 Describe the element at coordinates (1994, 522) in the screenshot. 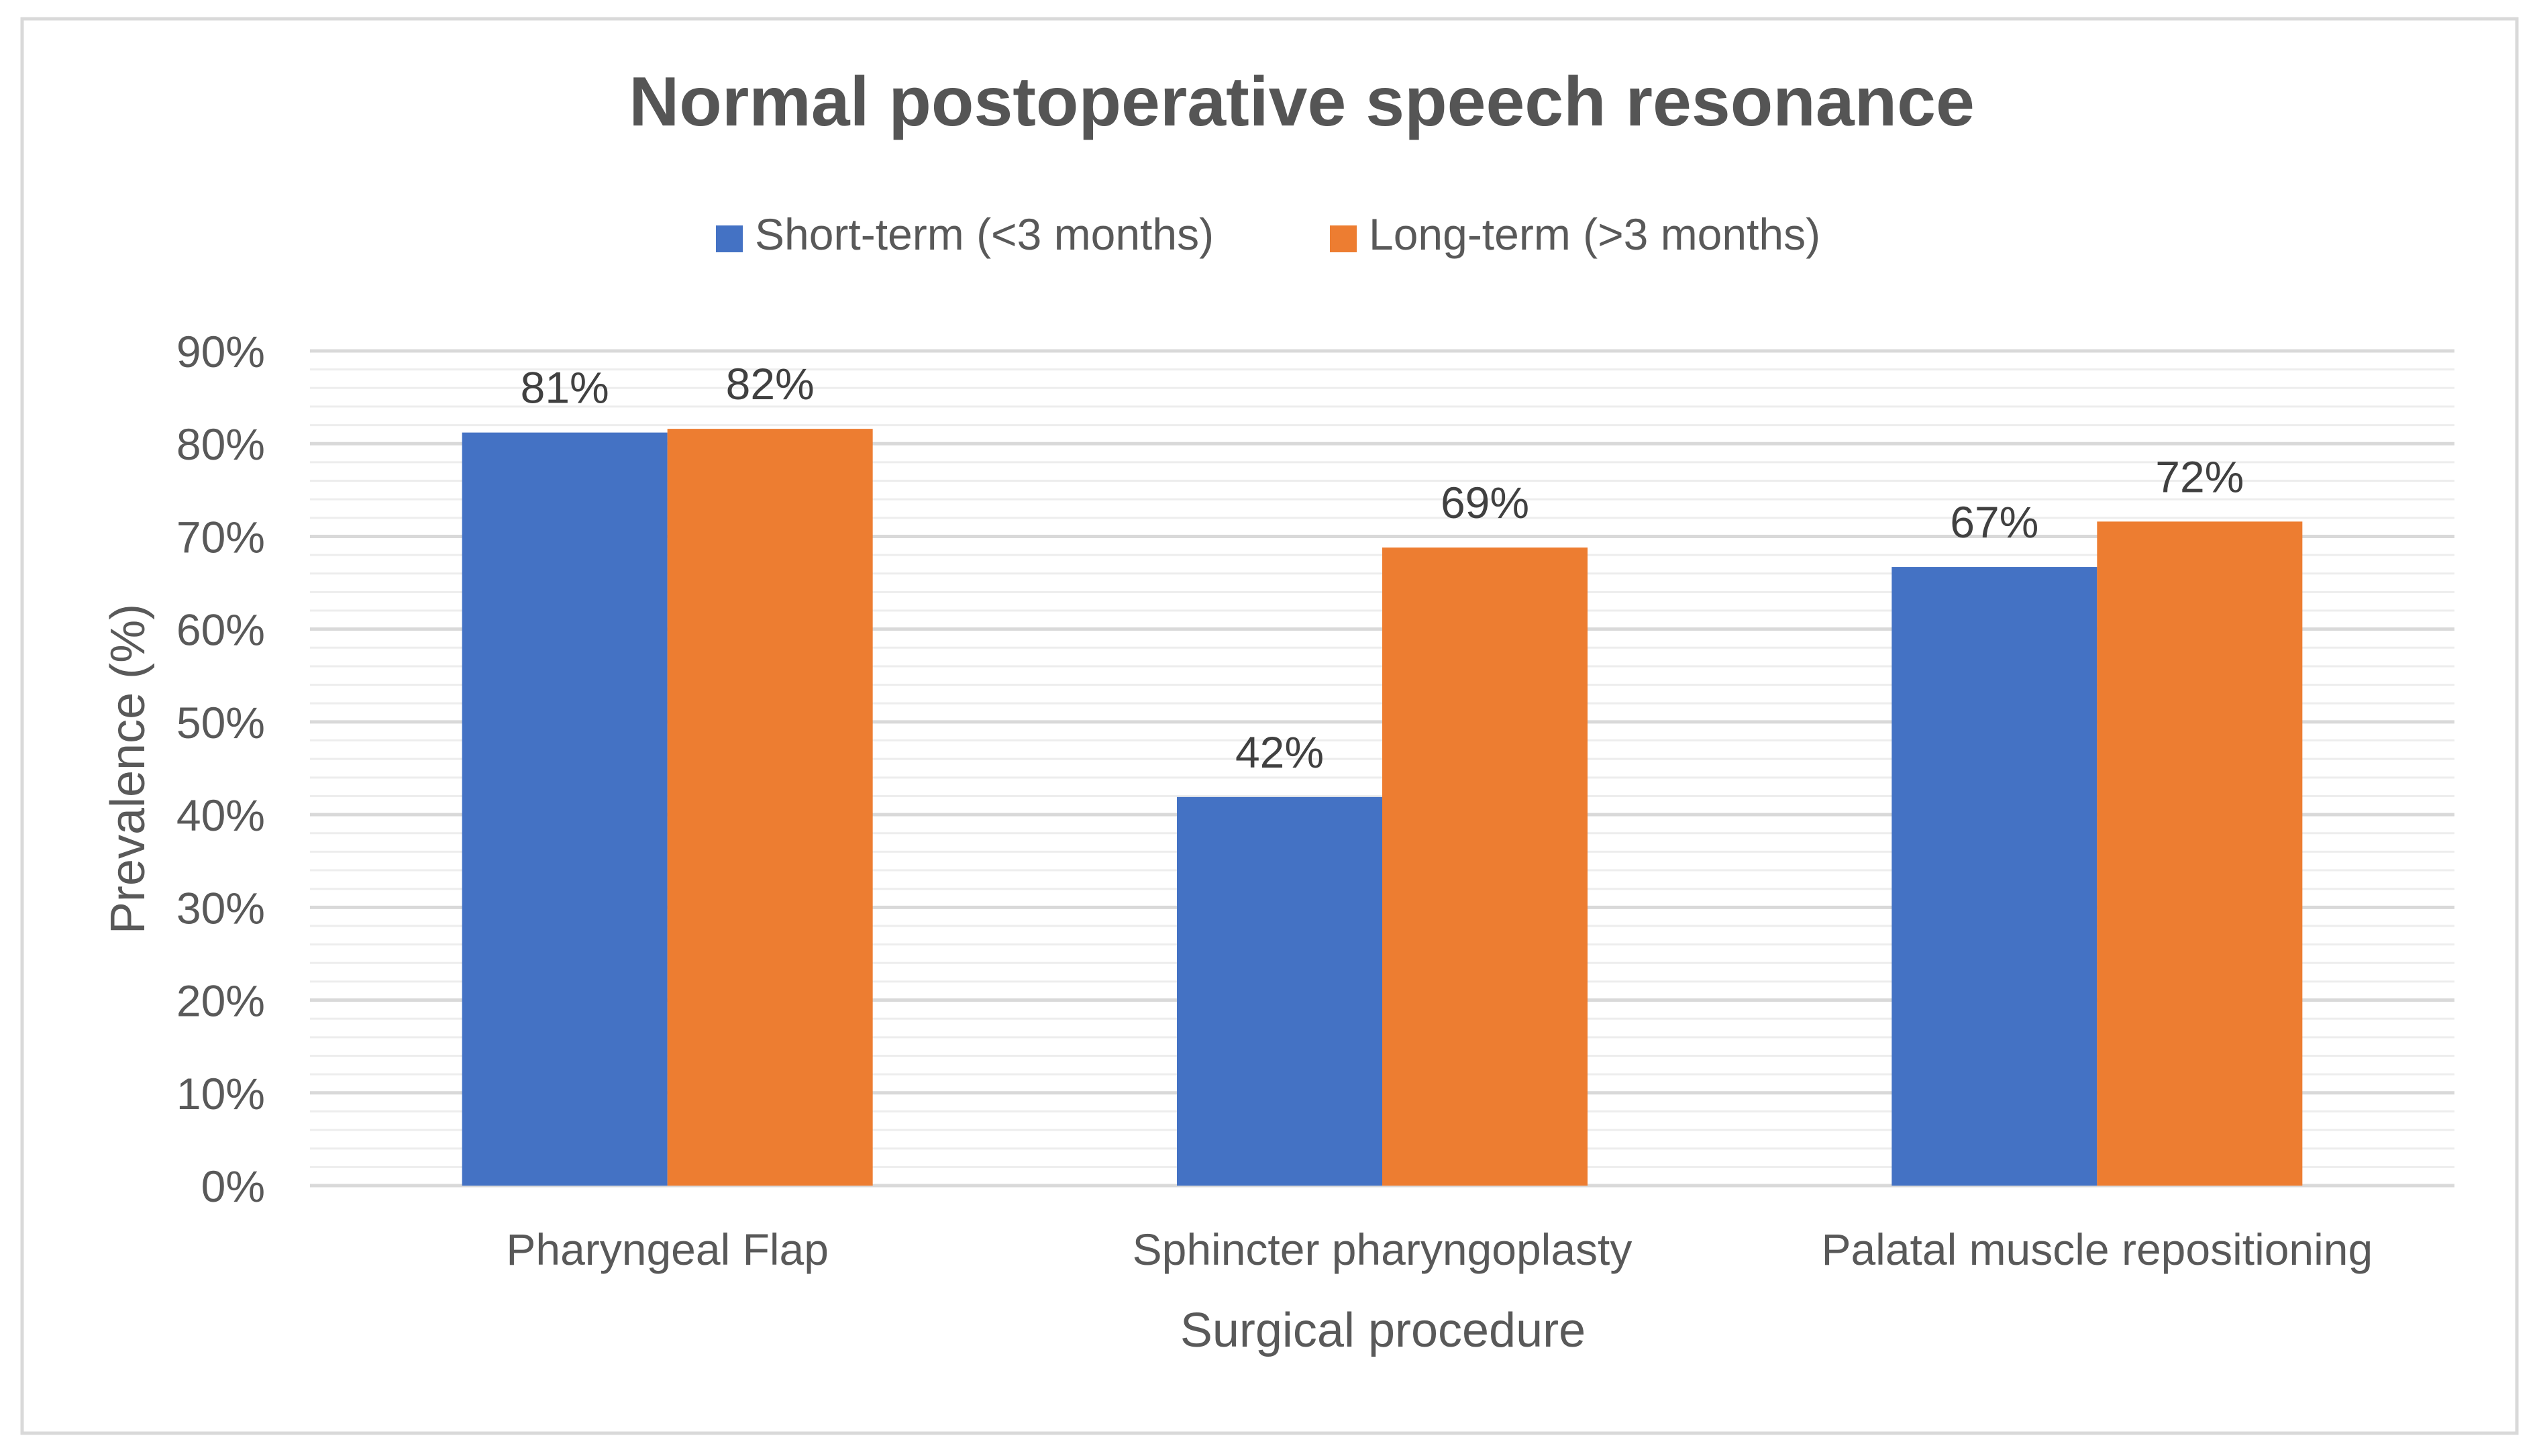

I see `data-label: 67%` at that location.